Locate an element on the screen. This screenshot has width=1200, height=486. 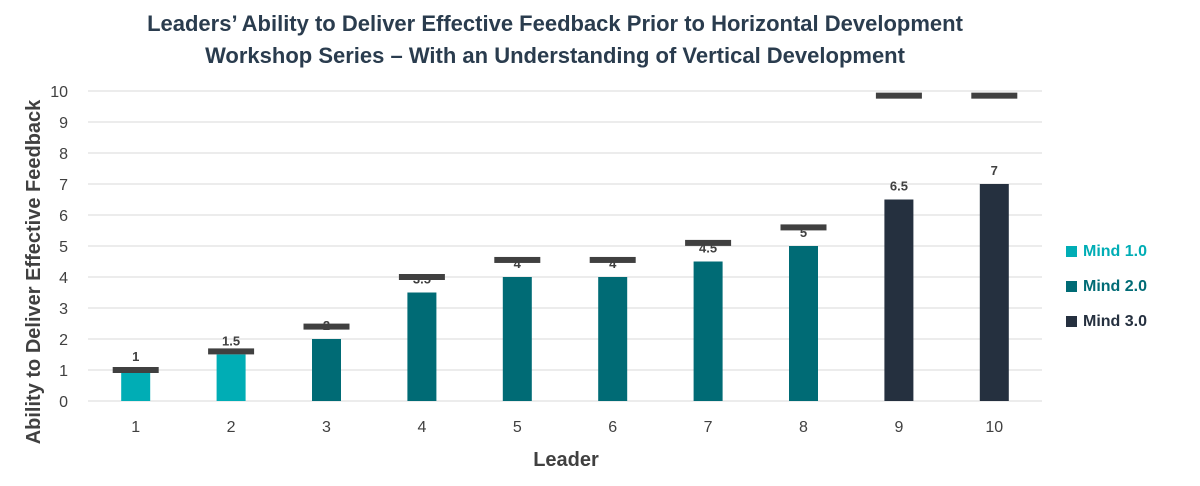
y-tick-label: 7 is located at coordinates (63, 185).